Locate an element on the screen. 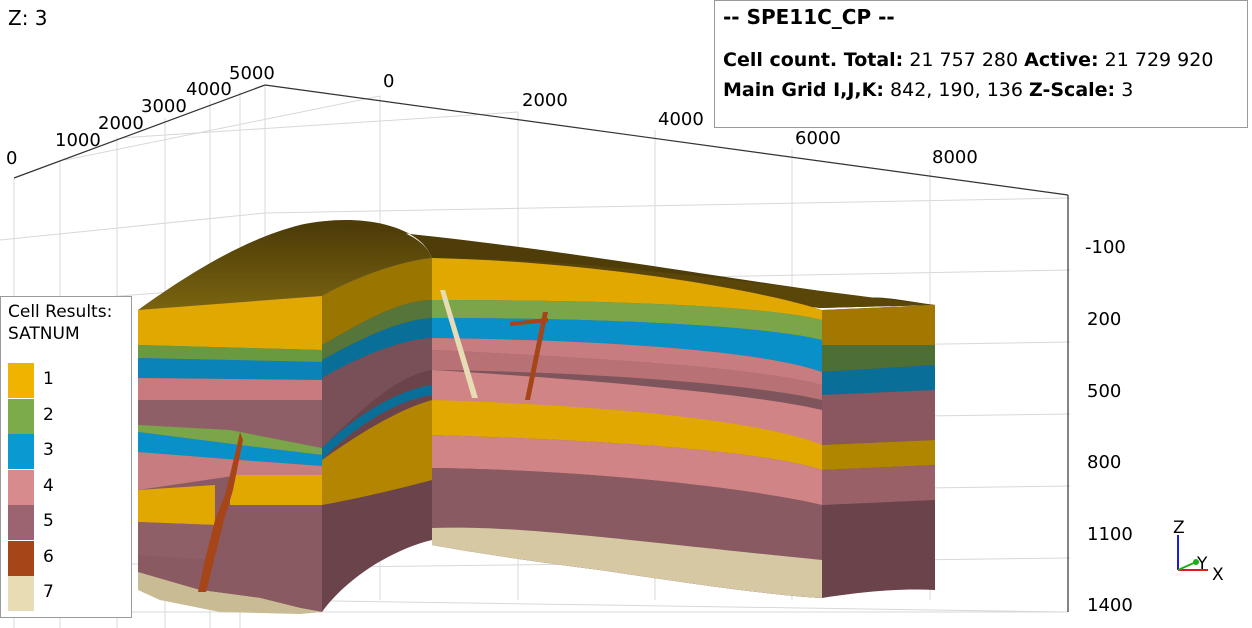 Image resolution: width=1252 pixels, height=628 pixels. legend-title-line2: SATNUM is located at coordinates (44, 334).